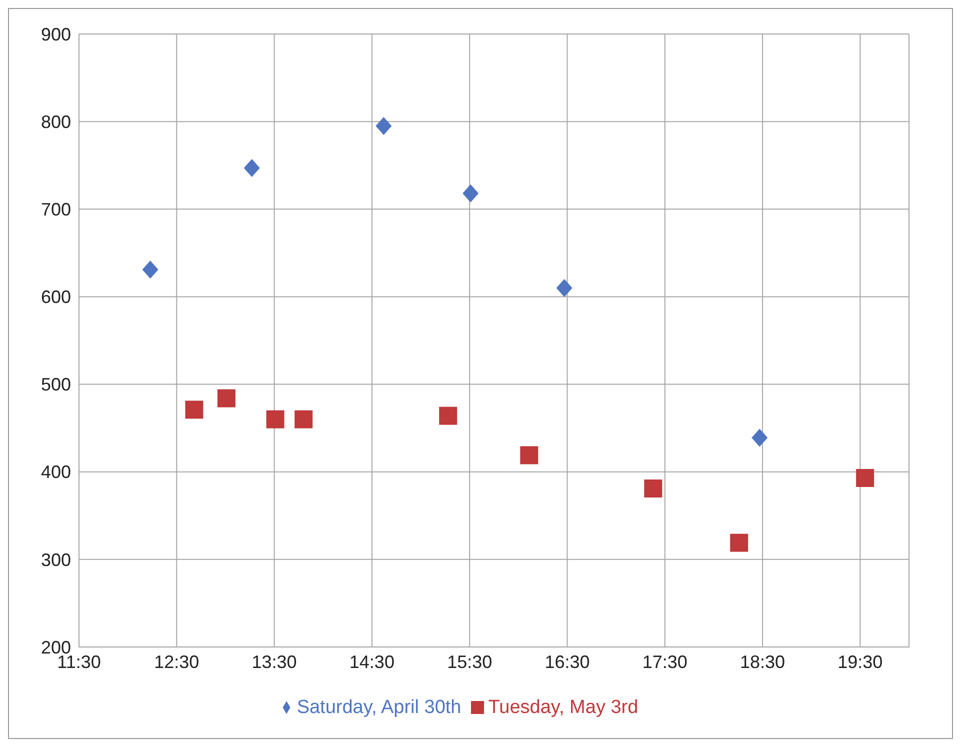 The height and width of the screenshot is (747, 961). Describe the element at coordinates (469, 662) in the screenshot. I see `x-tick-label: 15:30` at that location.